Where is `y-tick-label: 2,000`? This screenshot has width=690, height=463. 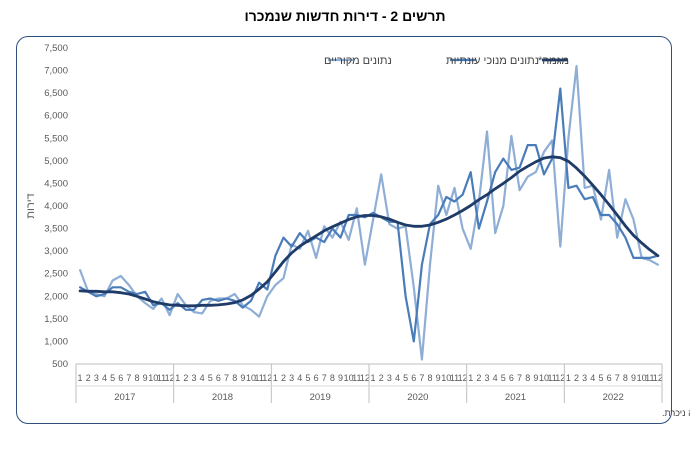 y-tick-label: 2,000 is located at coordinates (56, 296).